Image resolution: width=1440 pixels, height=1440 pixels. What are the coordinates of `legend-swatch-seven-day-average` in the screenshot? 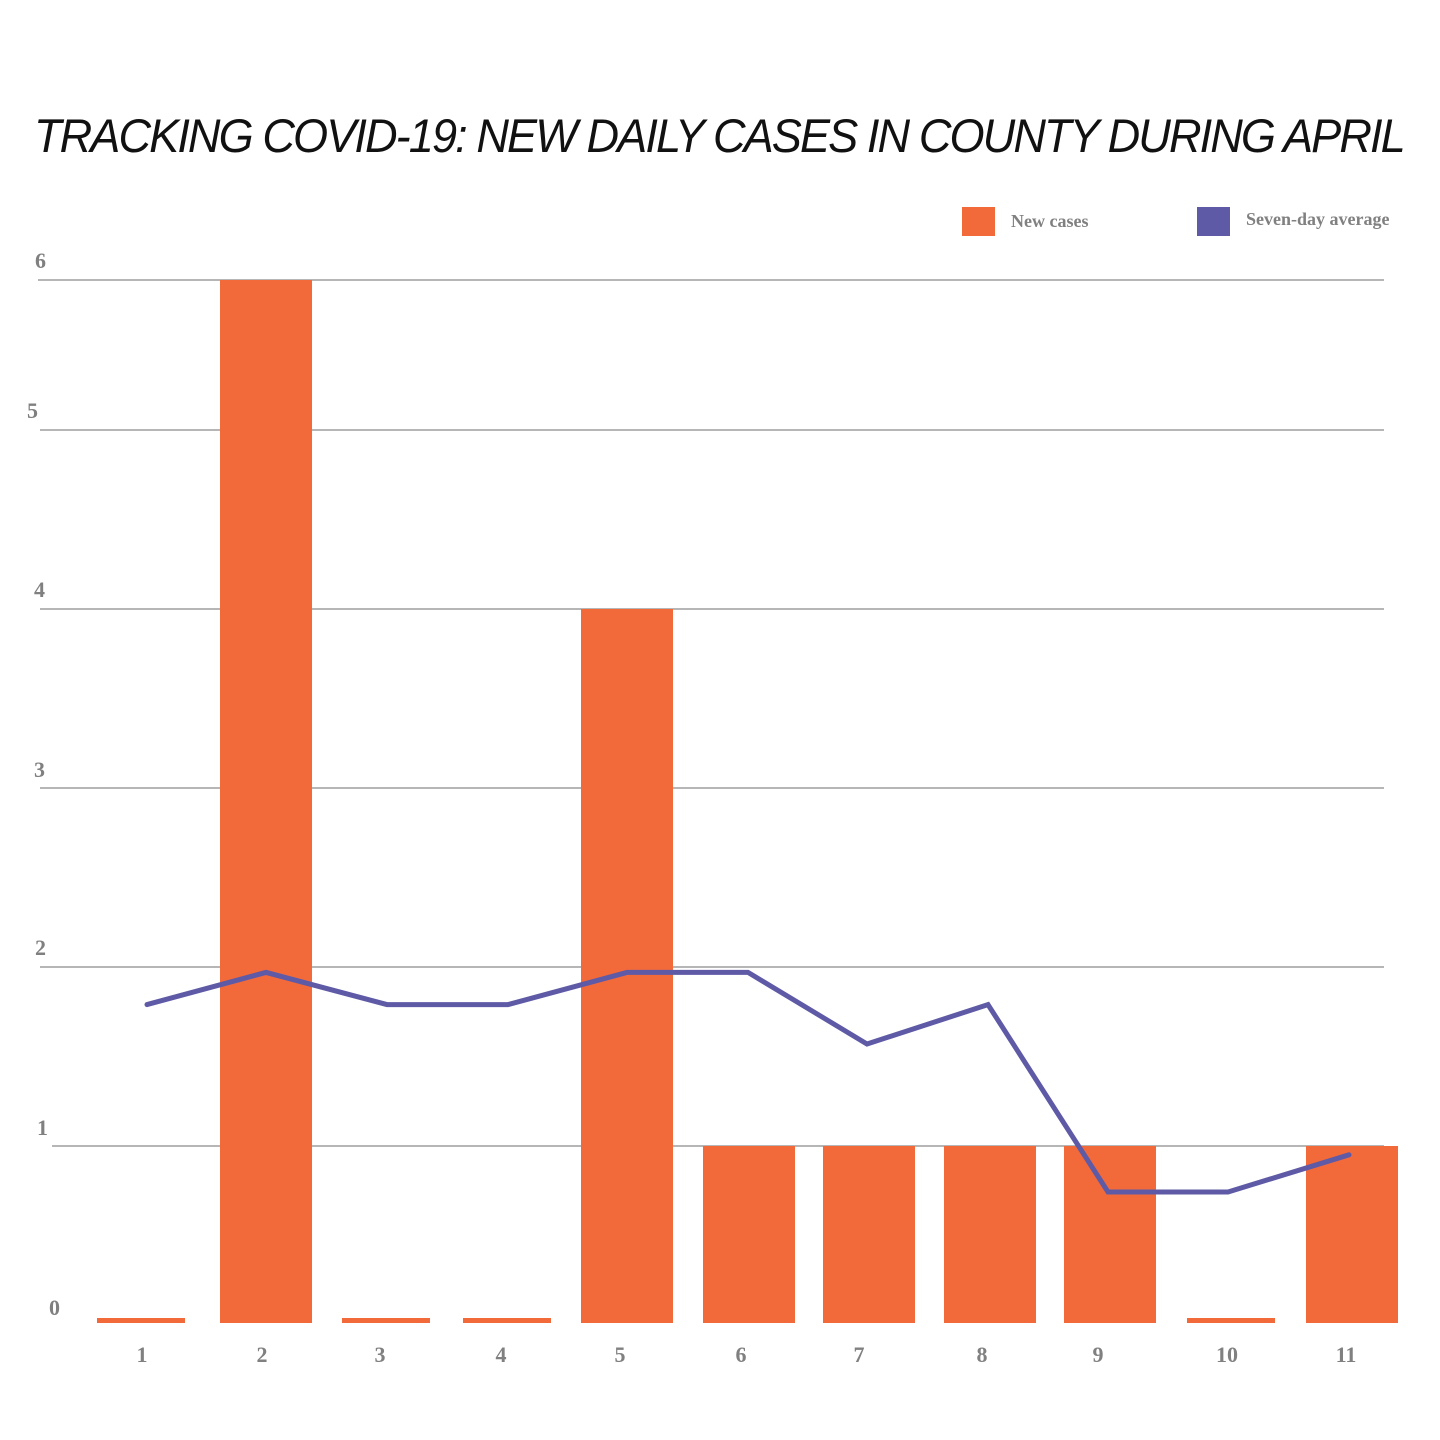 It's located at (1213, 221).